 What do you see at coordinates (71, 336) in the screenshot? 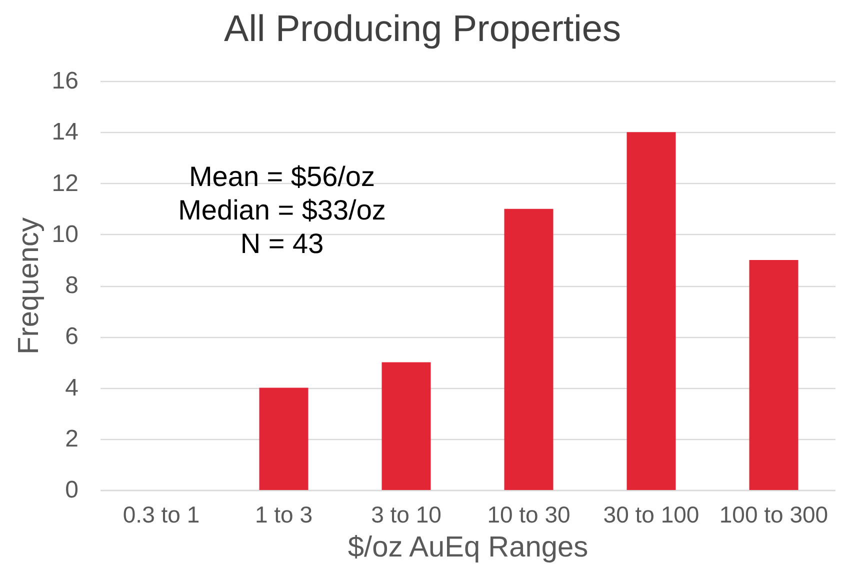
I see `y-tick-label: 6` at bounding box center [71, 336].